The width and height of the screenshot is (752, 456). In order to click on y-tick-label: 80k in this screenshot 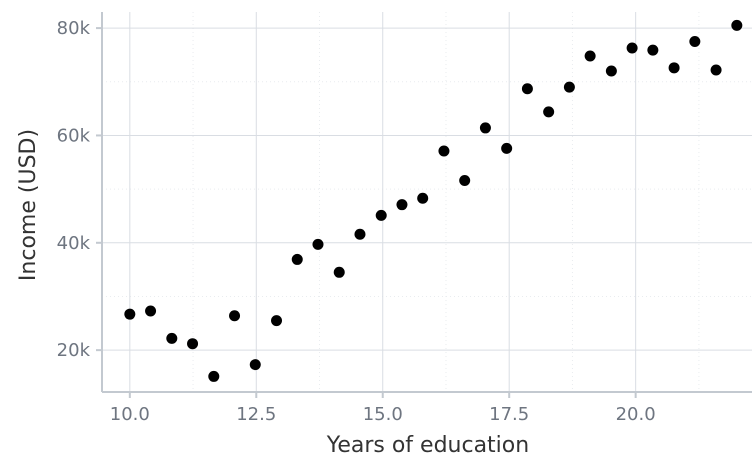, I will do `click(74, 28)`.